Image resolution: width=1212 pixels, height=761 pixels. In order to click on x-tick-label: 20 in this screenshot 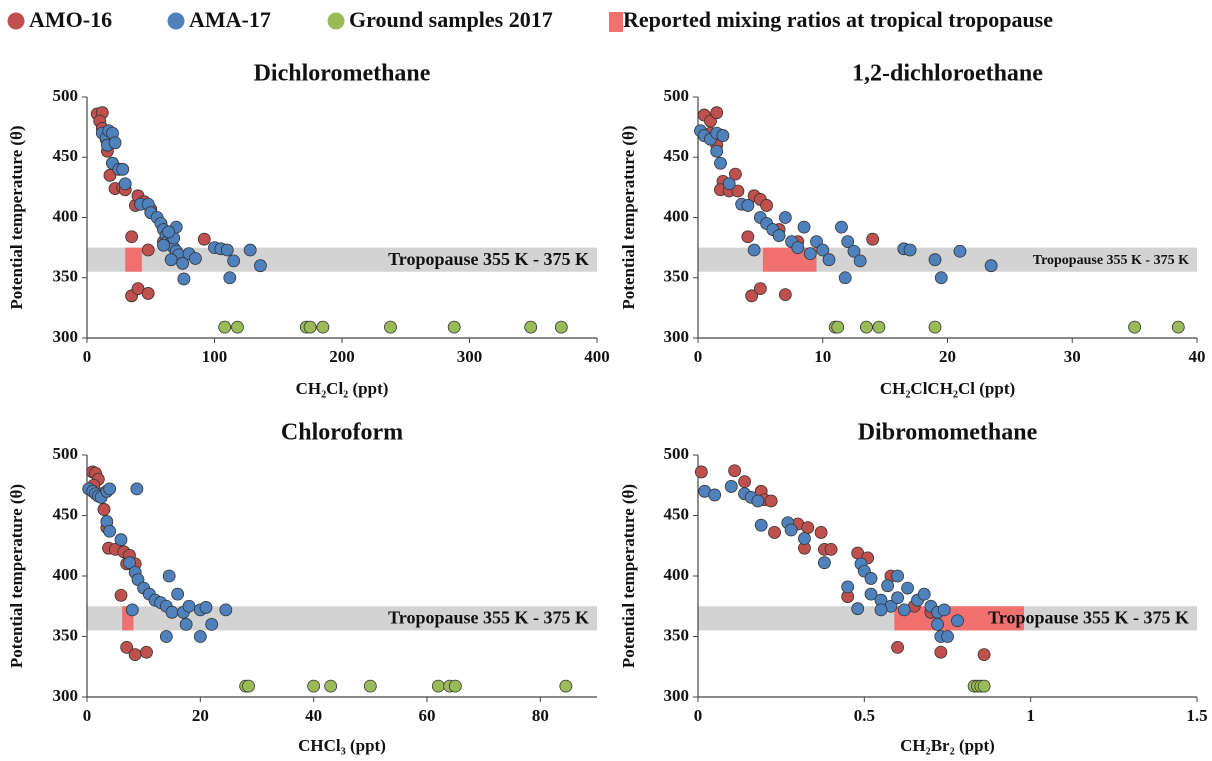, I will do `click(947, 356)`.